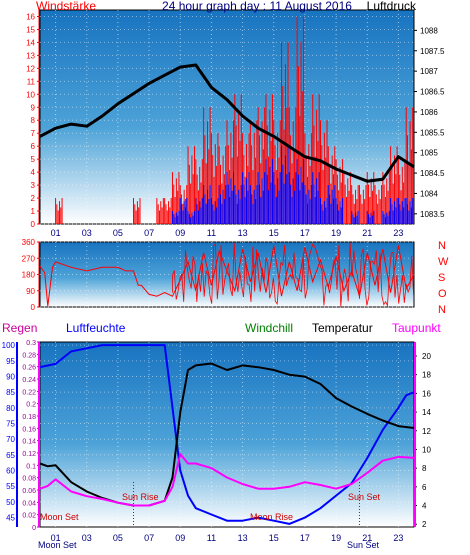  I want to click on panel3-x-tick-label: 07, so click(149, 538).